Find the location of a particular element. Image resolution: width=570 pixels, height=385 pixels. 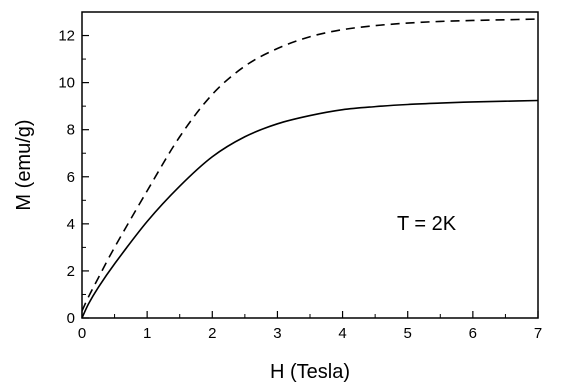

temperature-annotation: T = 2K is located at coordinates (427, 224).